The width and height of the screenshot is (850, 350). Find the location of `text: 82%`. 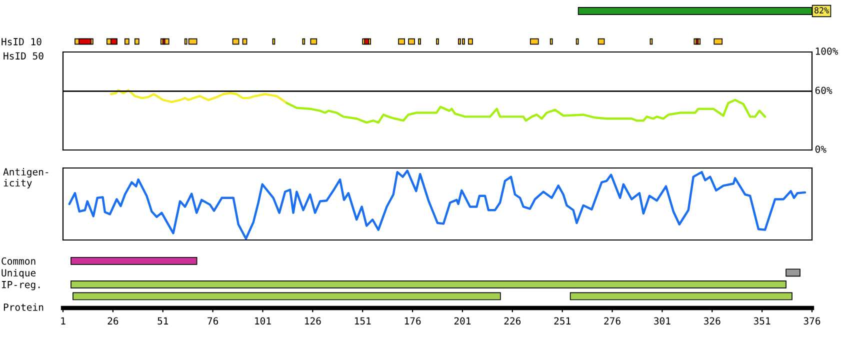

text: 82% is located at coordinates (821, 10).